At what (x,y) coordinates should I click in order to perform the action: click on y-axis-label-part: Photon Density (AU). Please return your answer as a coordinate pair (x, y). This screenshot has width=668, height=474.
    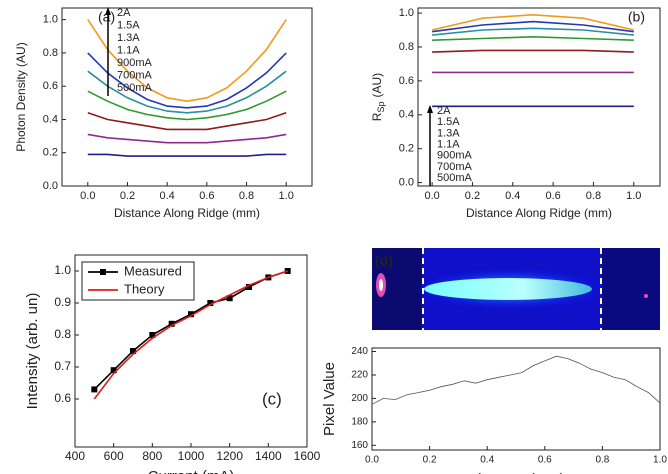
    Looking at the image, I should click on (21, 96).